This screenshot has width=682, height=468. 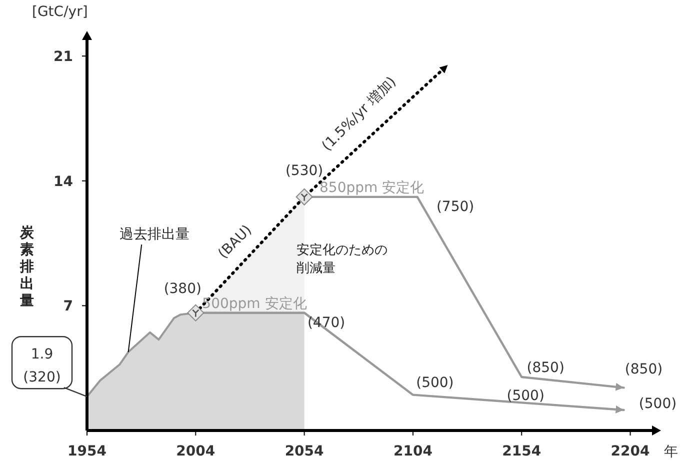 What do you see at coordinates (60, 12) in the screenshot?
I see `text: [GtC/yr]` at bounding box center [60, 12].